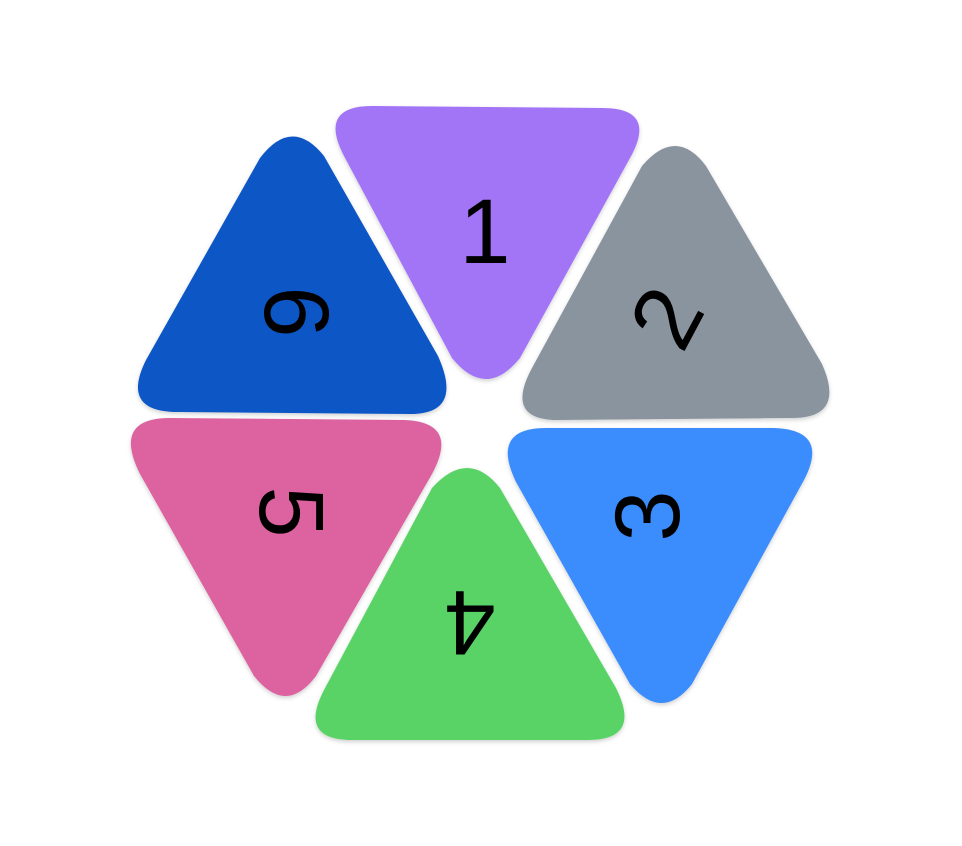 Image resolution: width=962 pixels, height=846 pixels. I want to click on triangle-1-shape, so click(487, 242).